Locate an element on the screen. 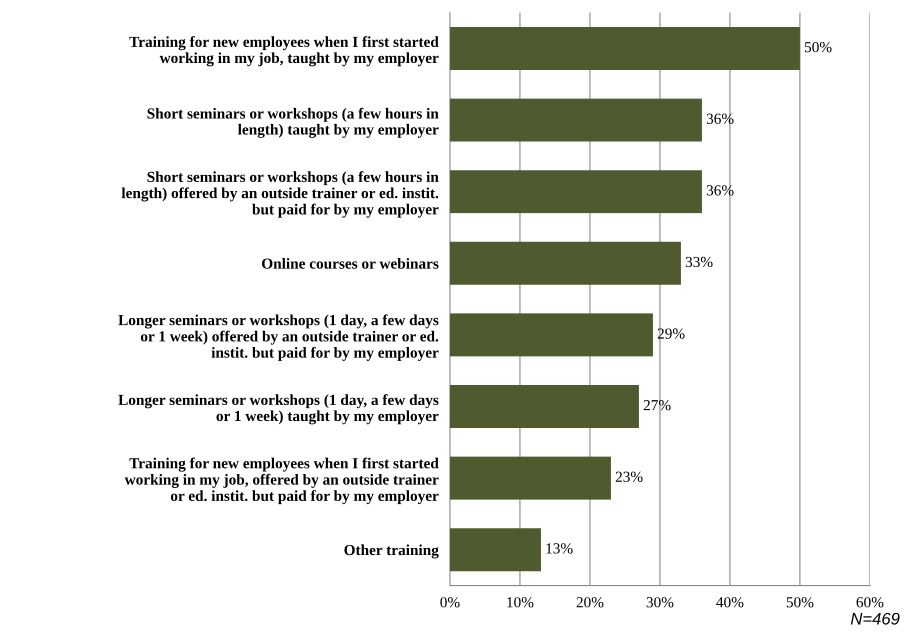 The image size is (909, 633). text: N=469 is located at coordinates (875, 618).